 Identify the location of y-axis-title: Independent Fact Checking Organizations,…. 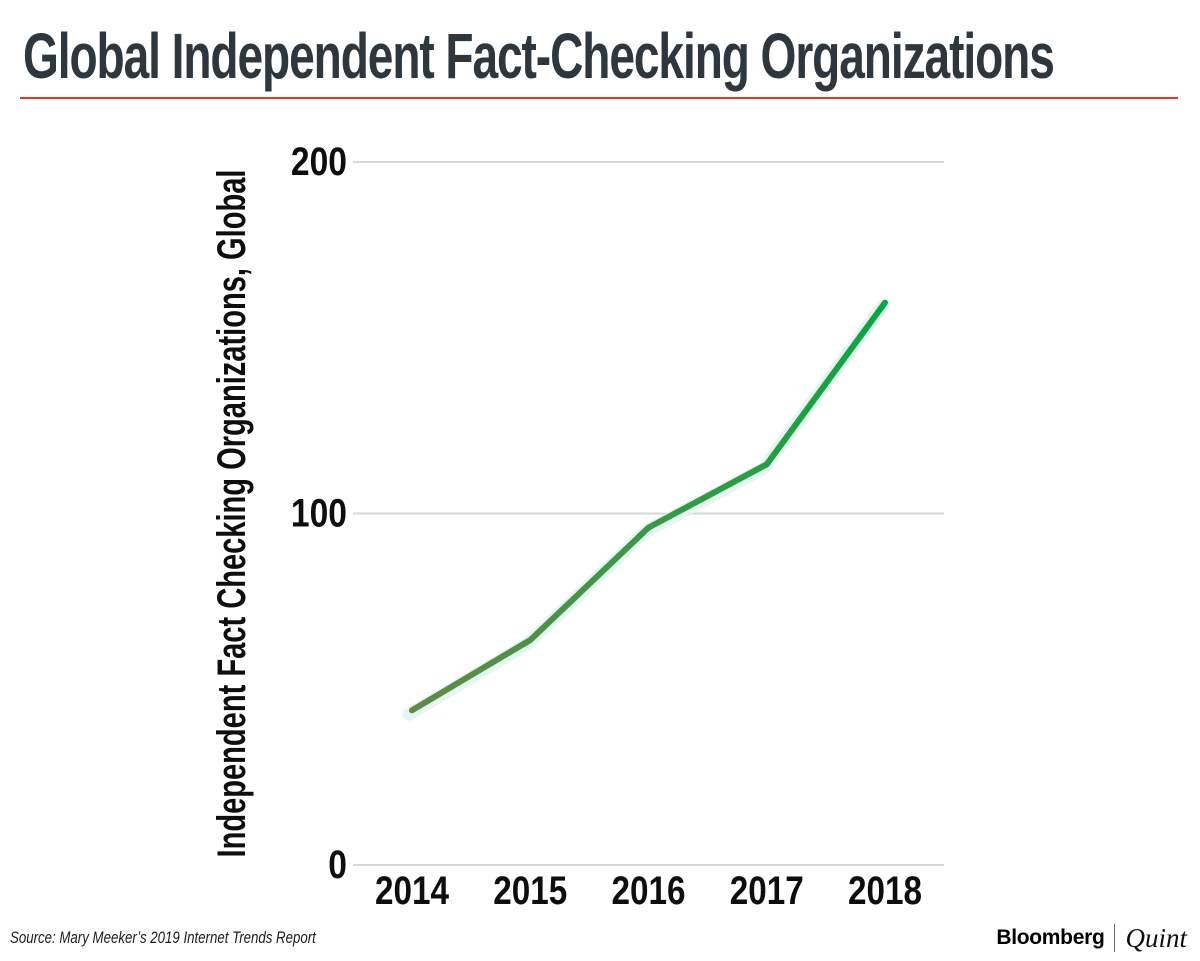
(232, 514).